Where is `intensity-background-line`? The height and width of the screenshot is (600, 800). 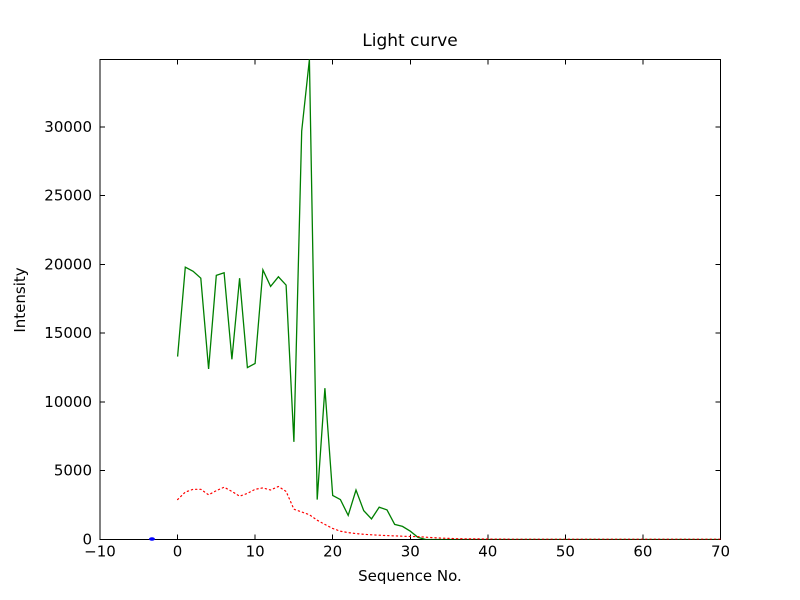
intensity-background-line is located at coordinates (449, 512).